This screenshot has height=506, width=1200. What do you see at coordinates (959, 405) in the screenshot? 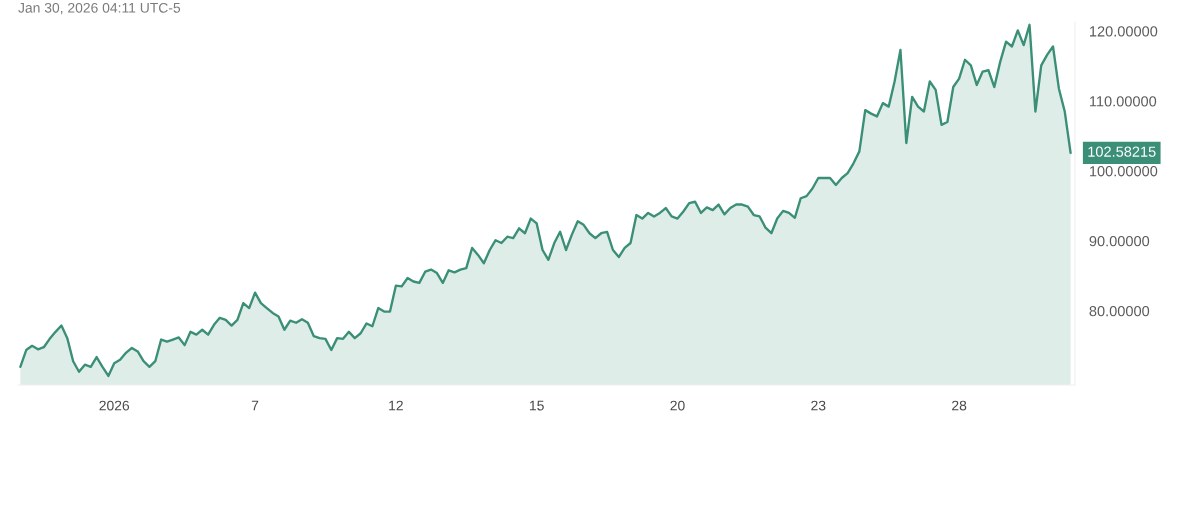
I see `x-tick-label: 28` at bounding box center [959, 405].